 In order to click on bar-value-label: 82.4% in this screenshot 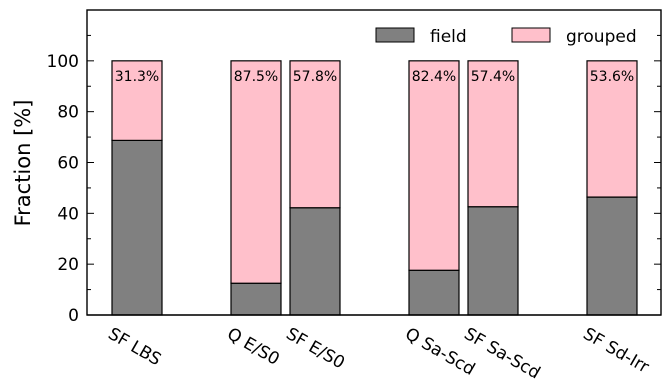, I will do `click(434, 77)`.